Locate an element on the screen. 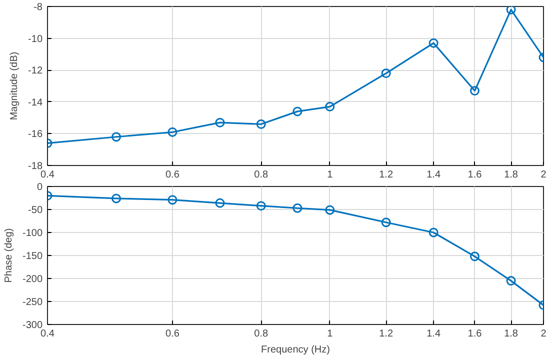 This screenshot has height=360, width=557. y-tick-label: -14 is located at coordinates (35, 102).